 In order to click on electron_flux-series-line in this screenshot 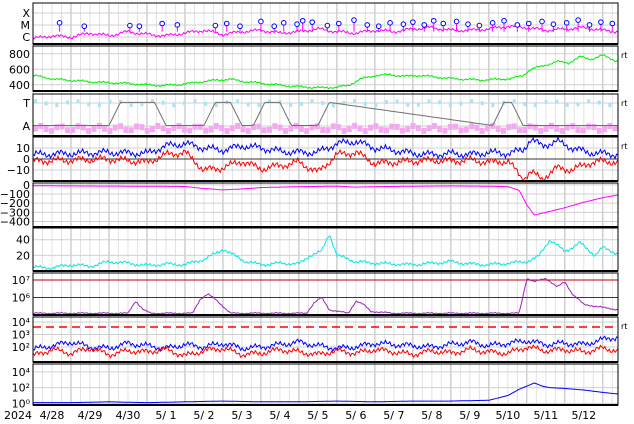, I will do `click(325, 296)`.